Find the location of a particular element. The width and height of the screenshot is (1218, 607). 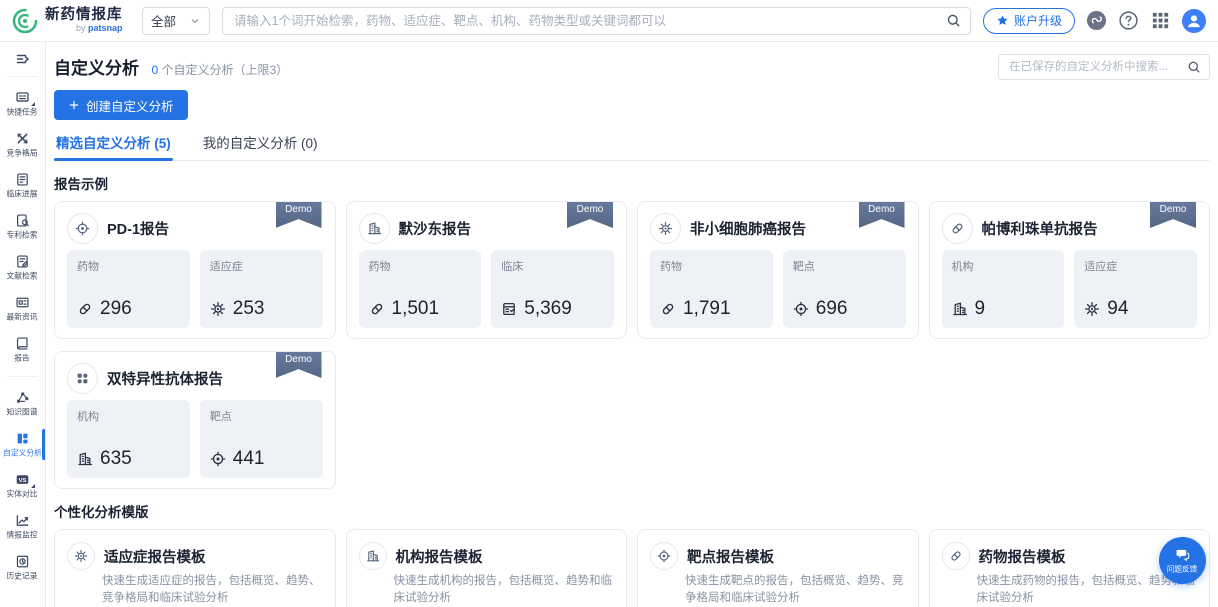

sidebar-item-literature-search: 文献检索 is located at coordinates (22, 267).